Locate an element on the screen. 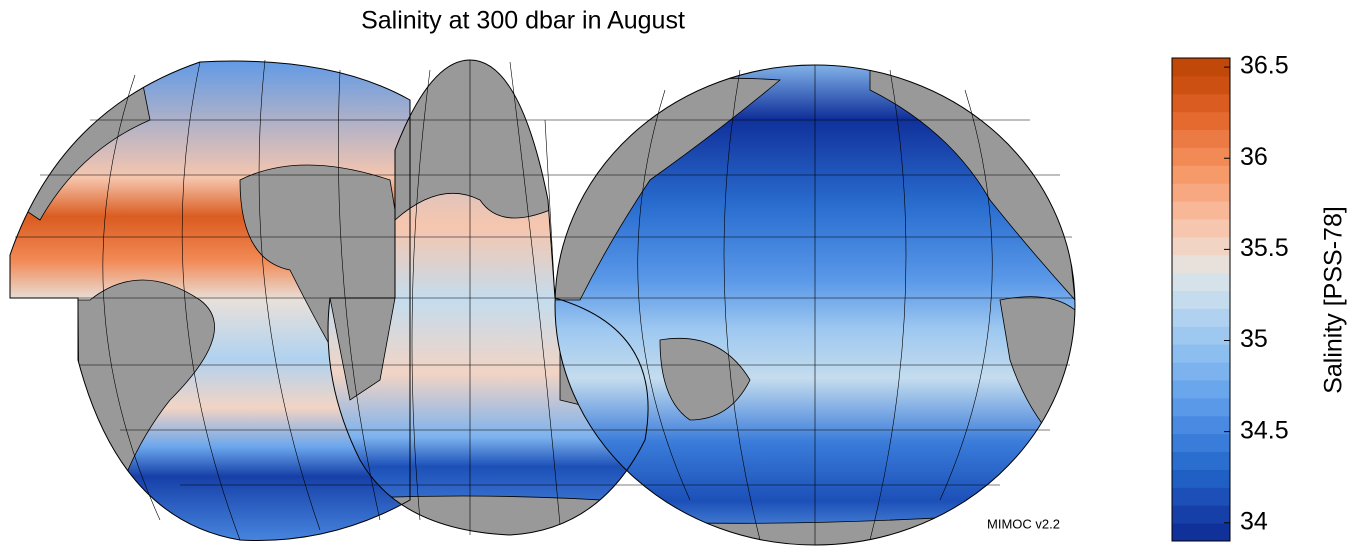 The width and height of the screenshot is (1361, 553). colorbar-tick-label: 34.5 is located at coordinates (1264, 430).